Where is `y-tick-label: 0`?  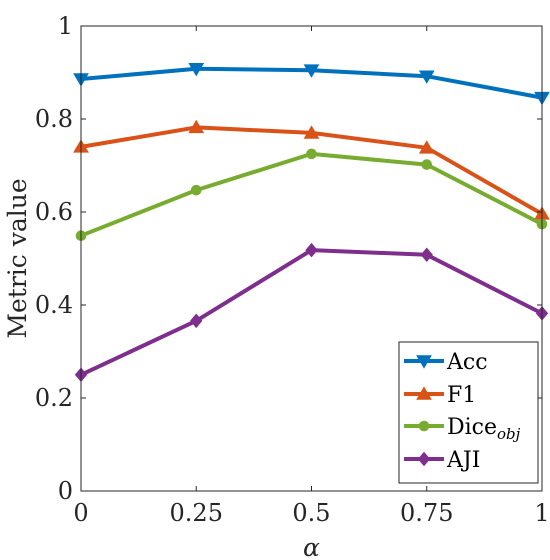 y-tick-label: 0 is located at coordinates (65, 491).